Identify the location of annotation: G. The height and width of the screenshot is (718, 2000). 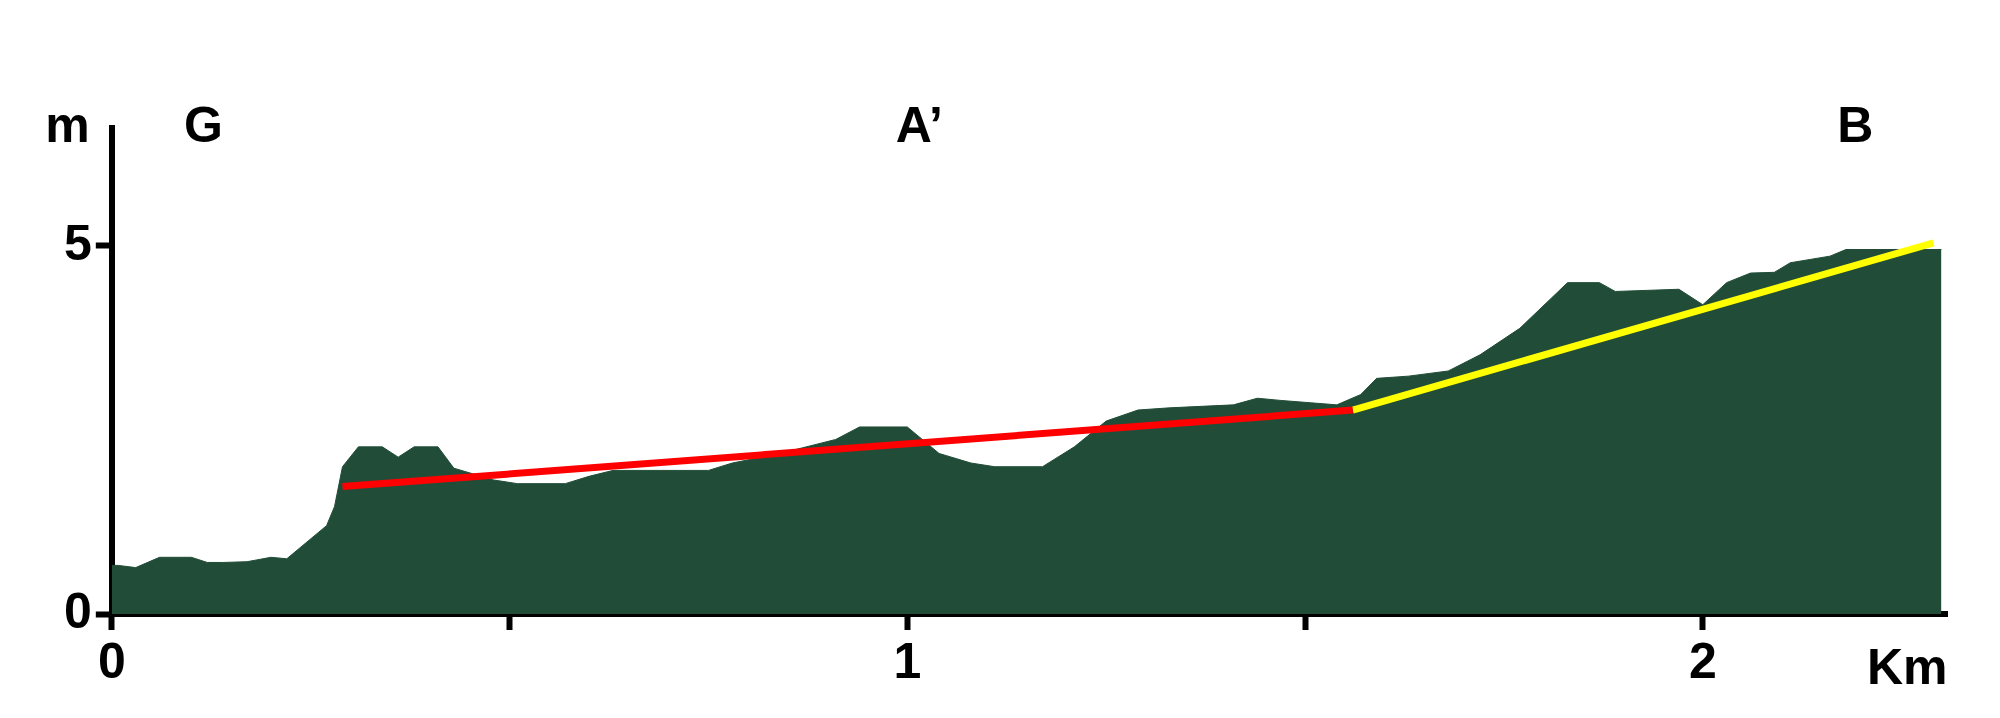
(204, 124).